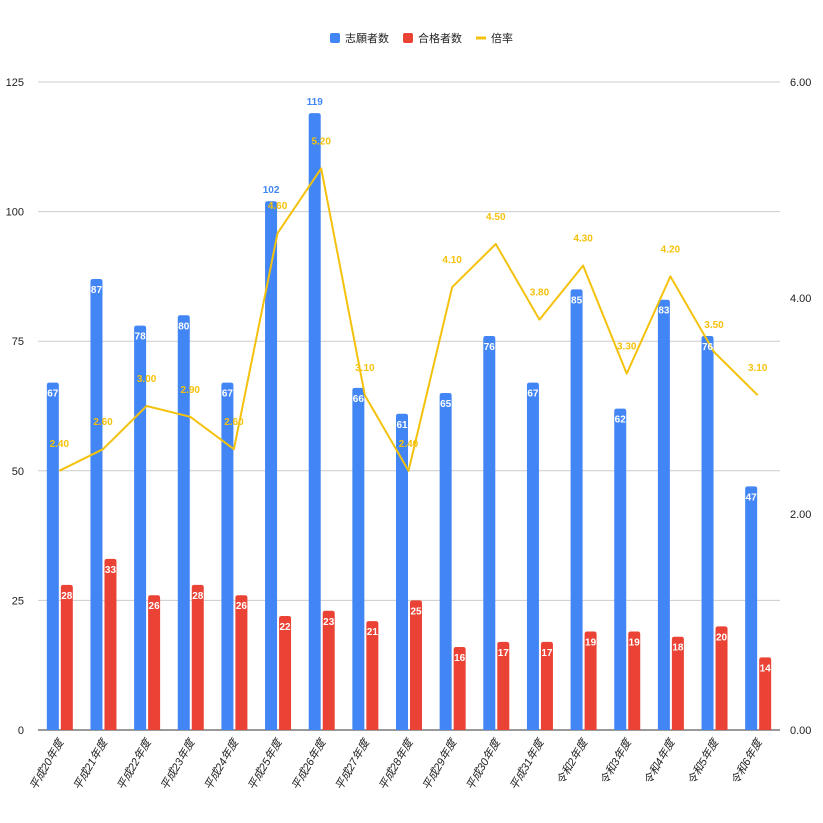 The width and height of the screenshot is (823, 823). What do you see at coordinates (271, 190) in the screenshot?
I see `applicants-value-label: 102` at bounding box center [271, 190].